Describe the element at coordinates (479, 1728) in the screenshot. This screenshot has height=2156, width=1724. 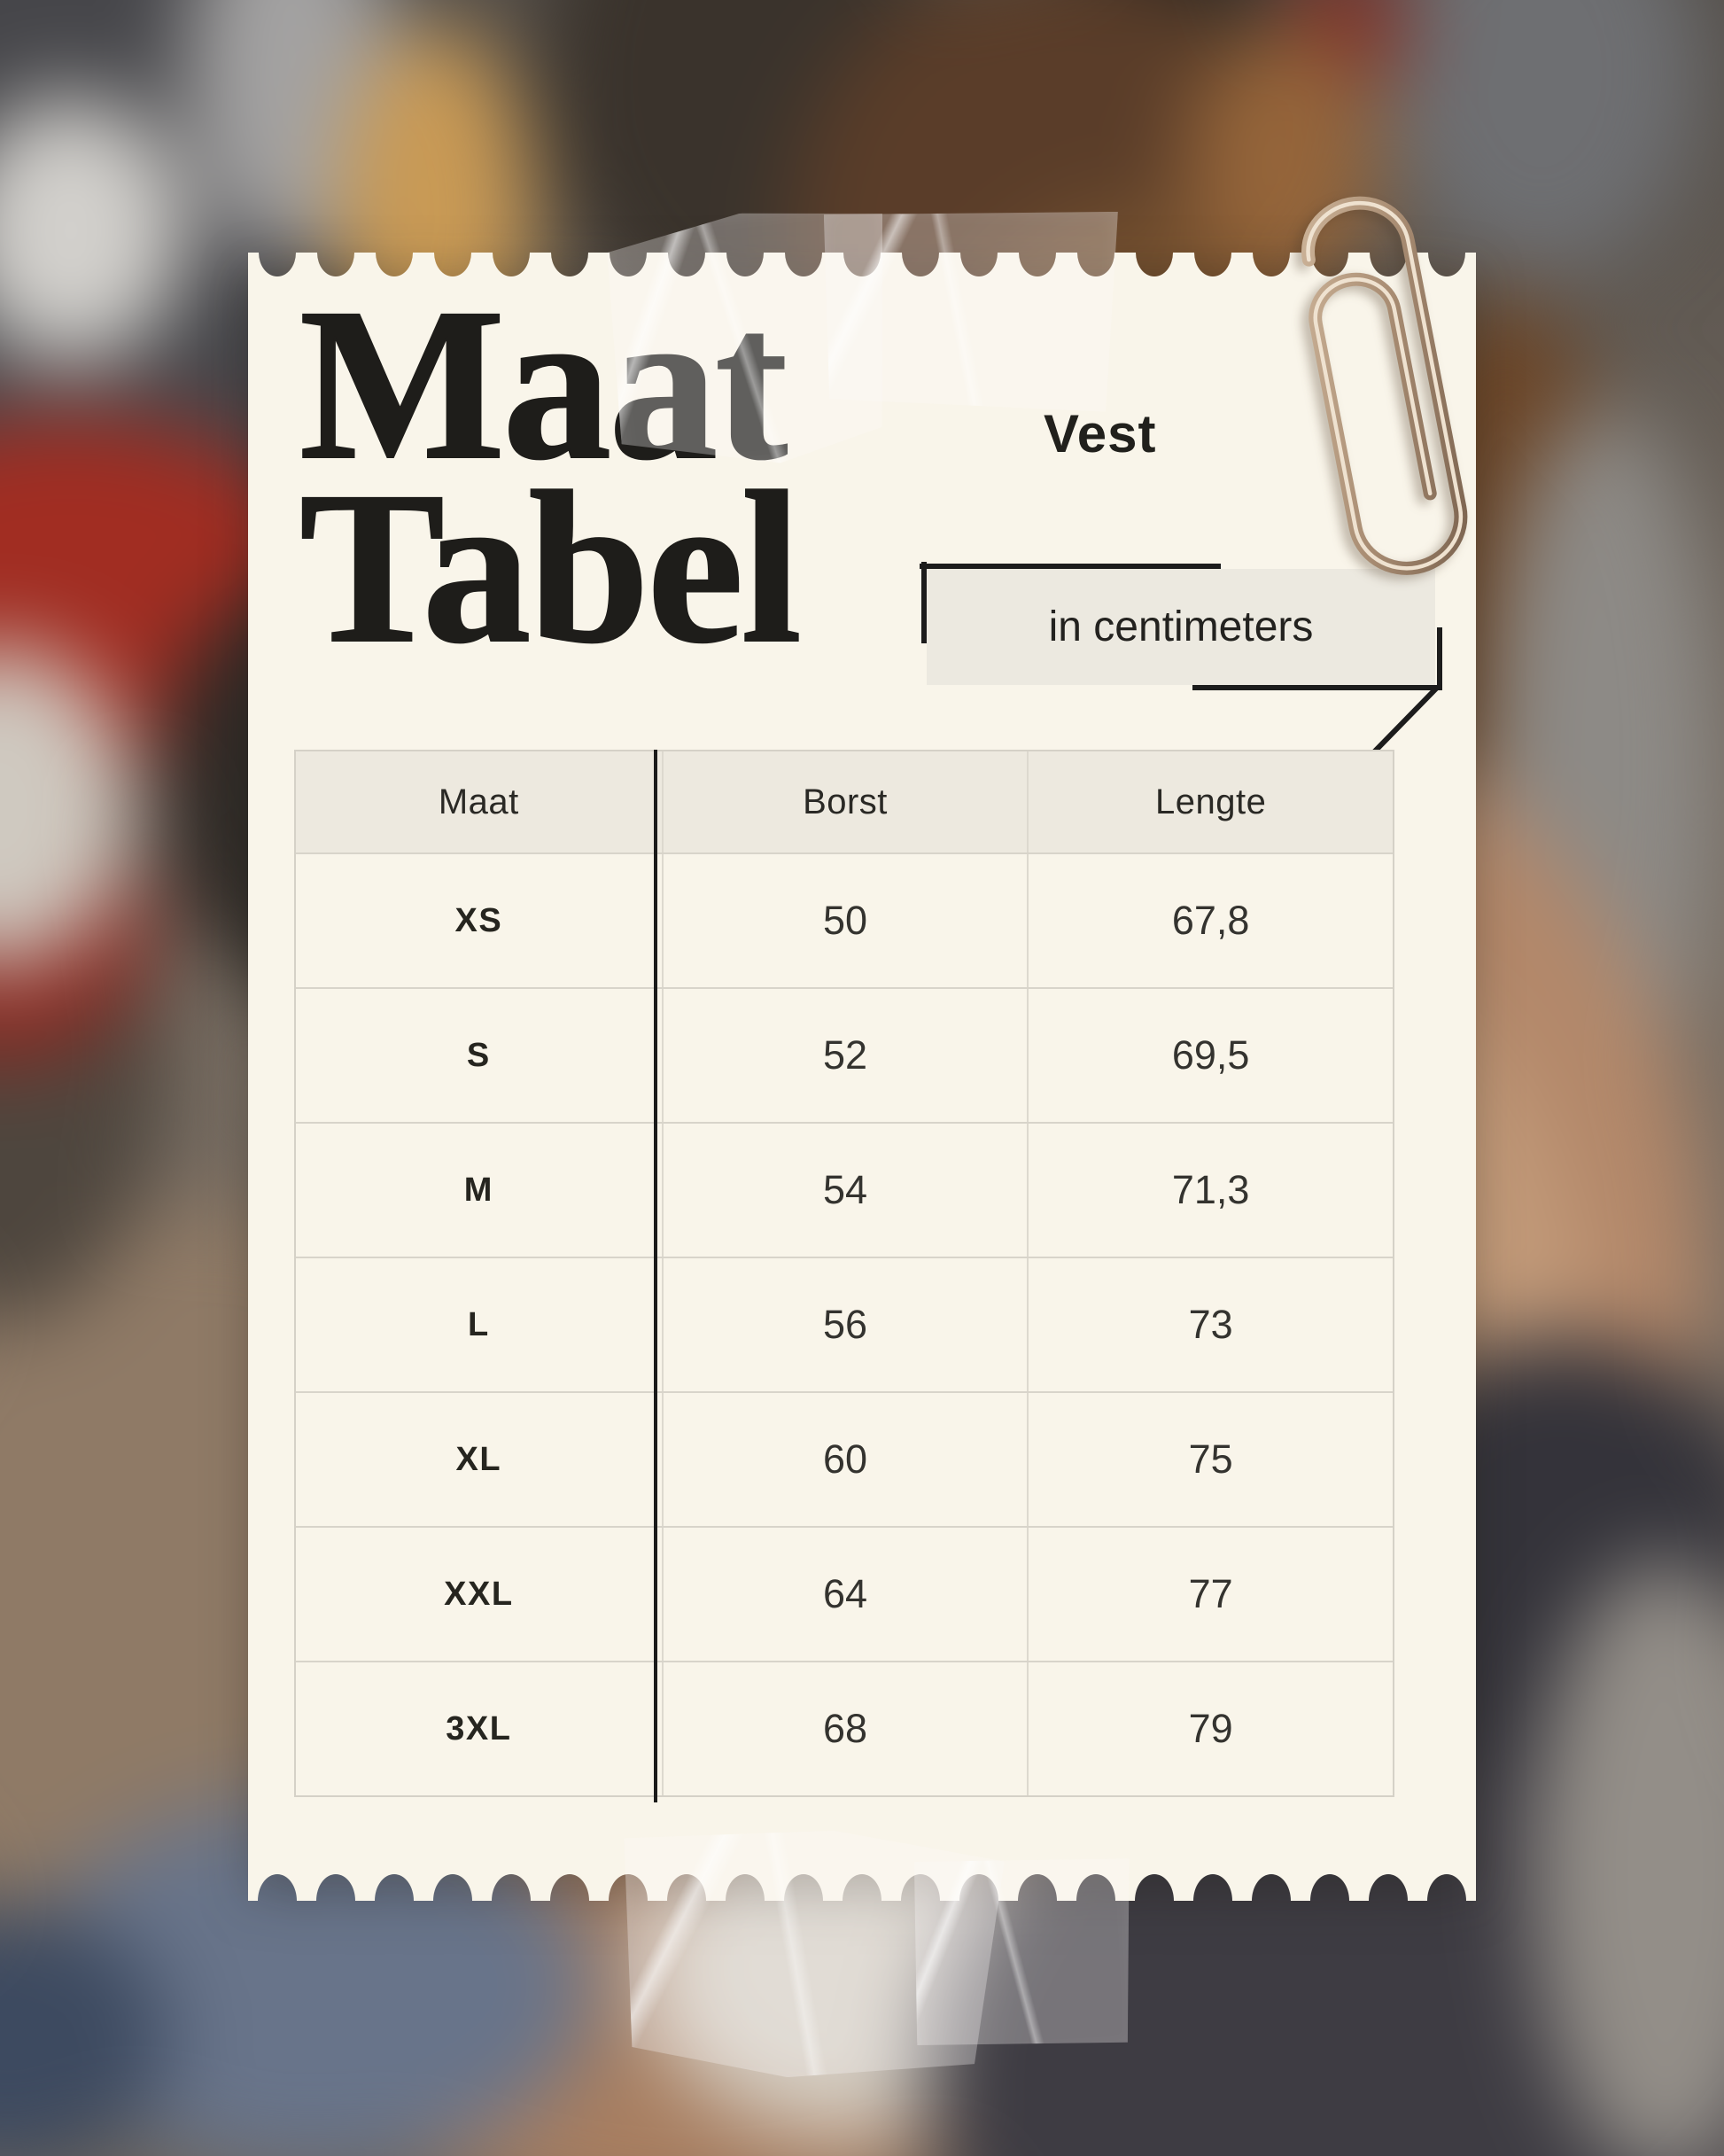
I see `size-cell: 3XL` at that location.